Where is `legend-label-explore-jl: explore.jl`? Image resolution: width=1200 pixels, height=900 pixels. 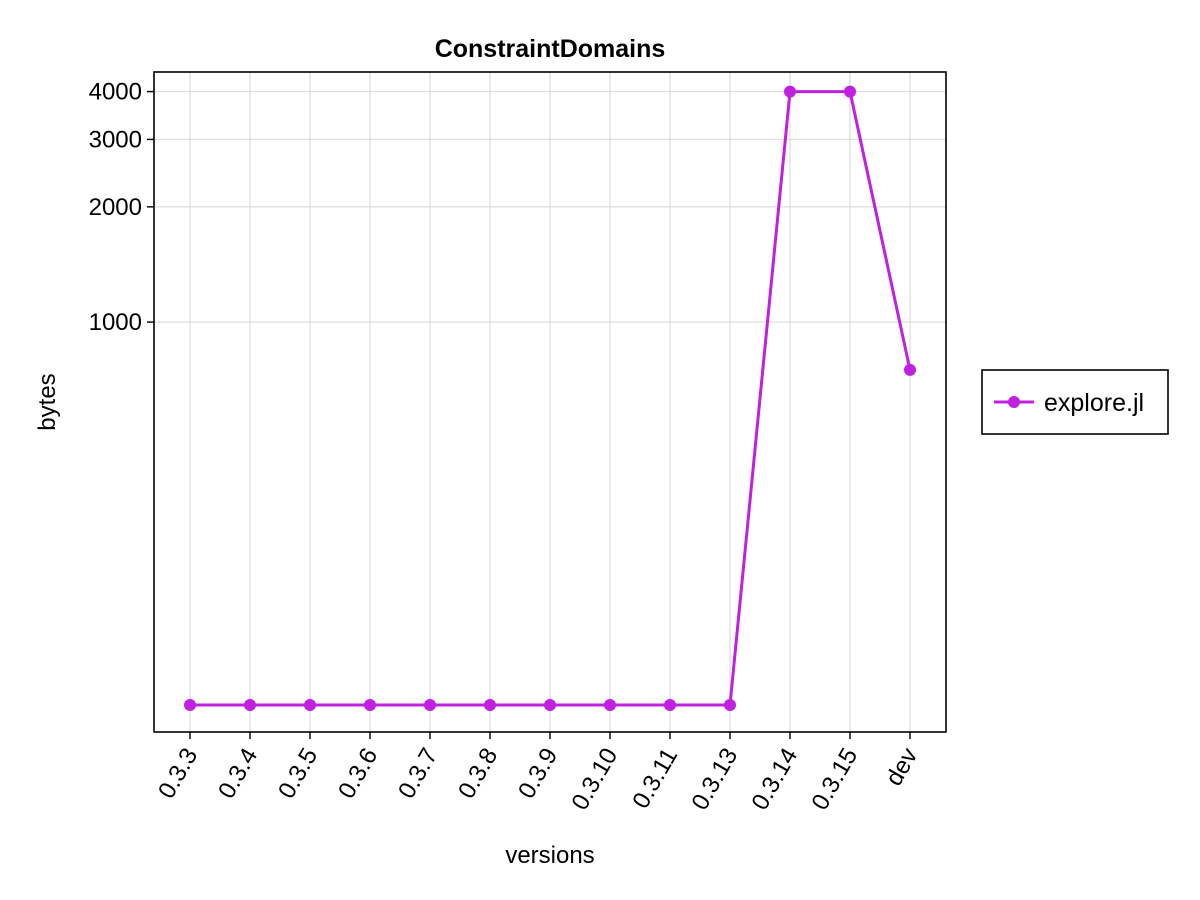 legend-label-explore-jl: explore.jl is located at coordinates (1094, 403).